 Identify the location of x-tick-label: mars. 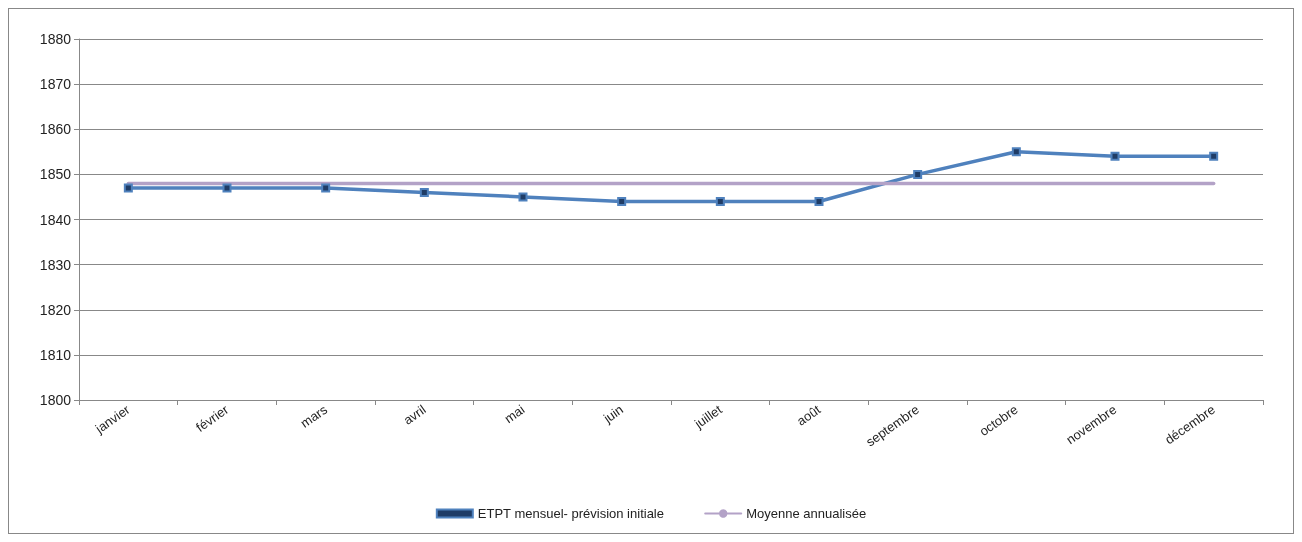
(314, 416).